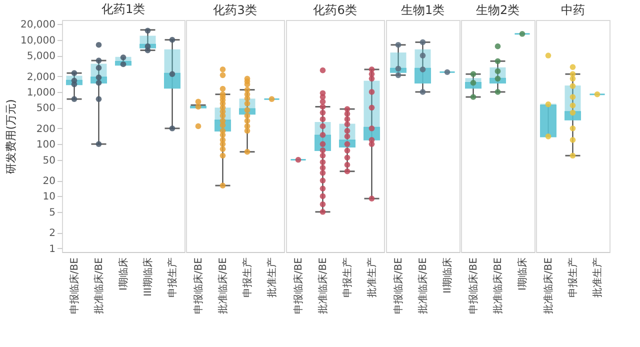 The width and height of the screenshot is (640, 347). Describe the element at coordinates (46, 129) in the screenshot. I see `y-tick-label: 200` at that location.